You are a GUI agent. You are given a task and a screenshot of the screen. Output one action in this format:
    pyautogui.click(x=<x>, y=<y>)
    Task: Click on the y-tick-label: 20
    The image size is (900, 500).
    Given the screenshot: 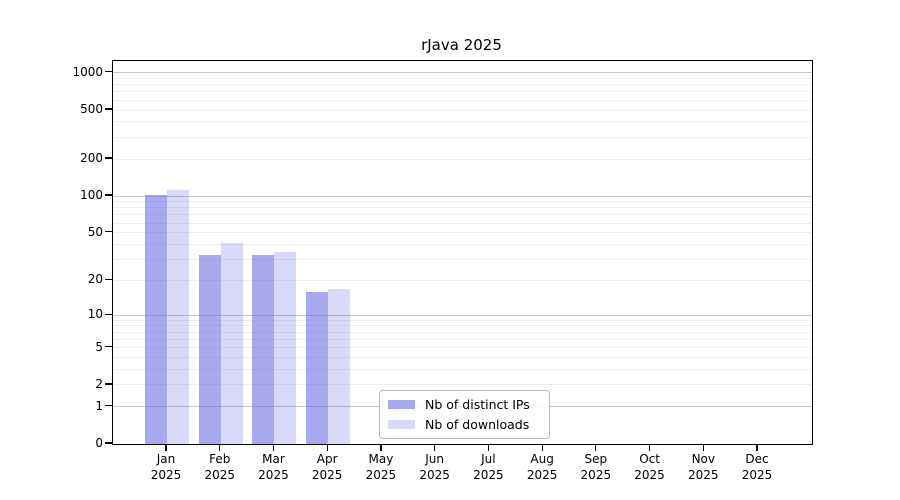 What is the action you would take?
    pyautogui.click(x=95, y=279)
    